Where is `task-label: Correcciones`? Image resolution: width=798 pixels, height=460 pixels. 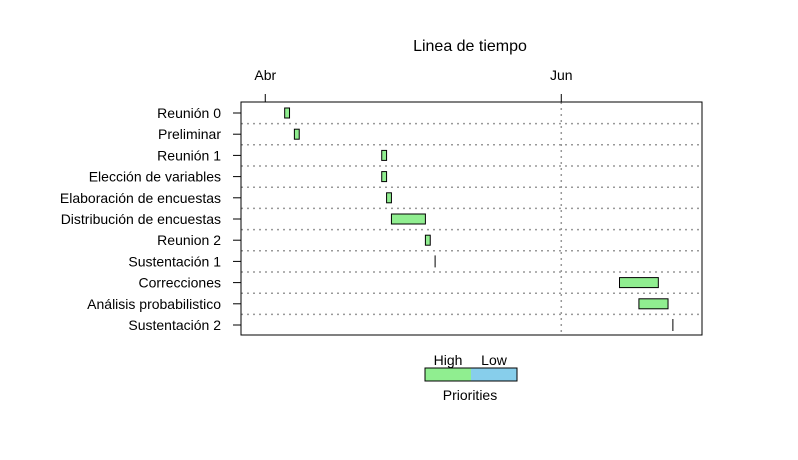
task-label: Correcciones is located at coordinates (180, 283).